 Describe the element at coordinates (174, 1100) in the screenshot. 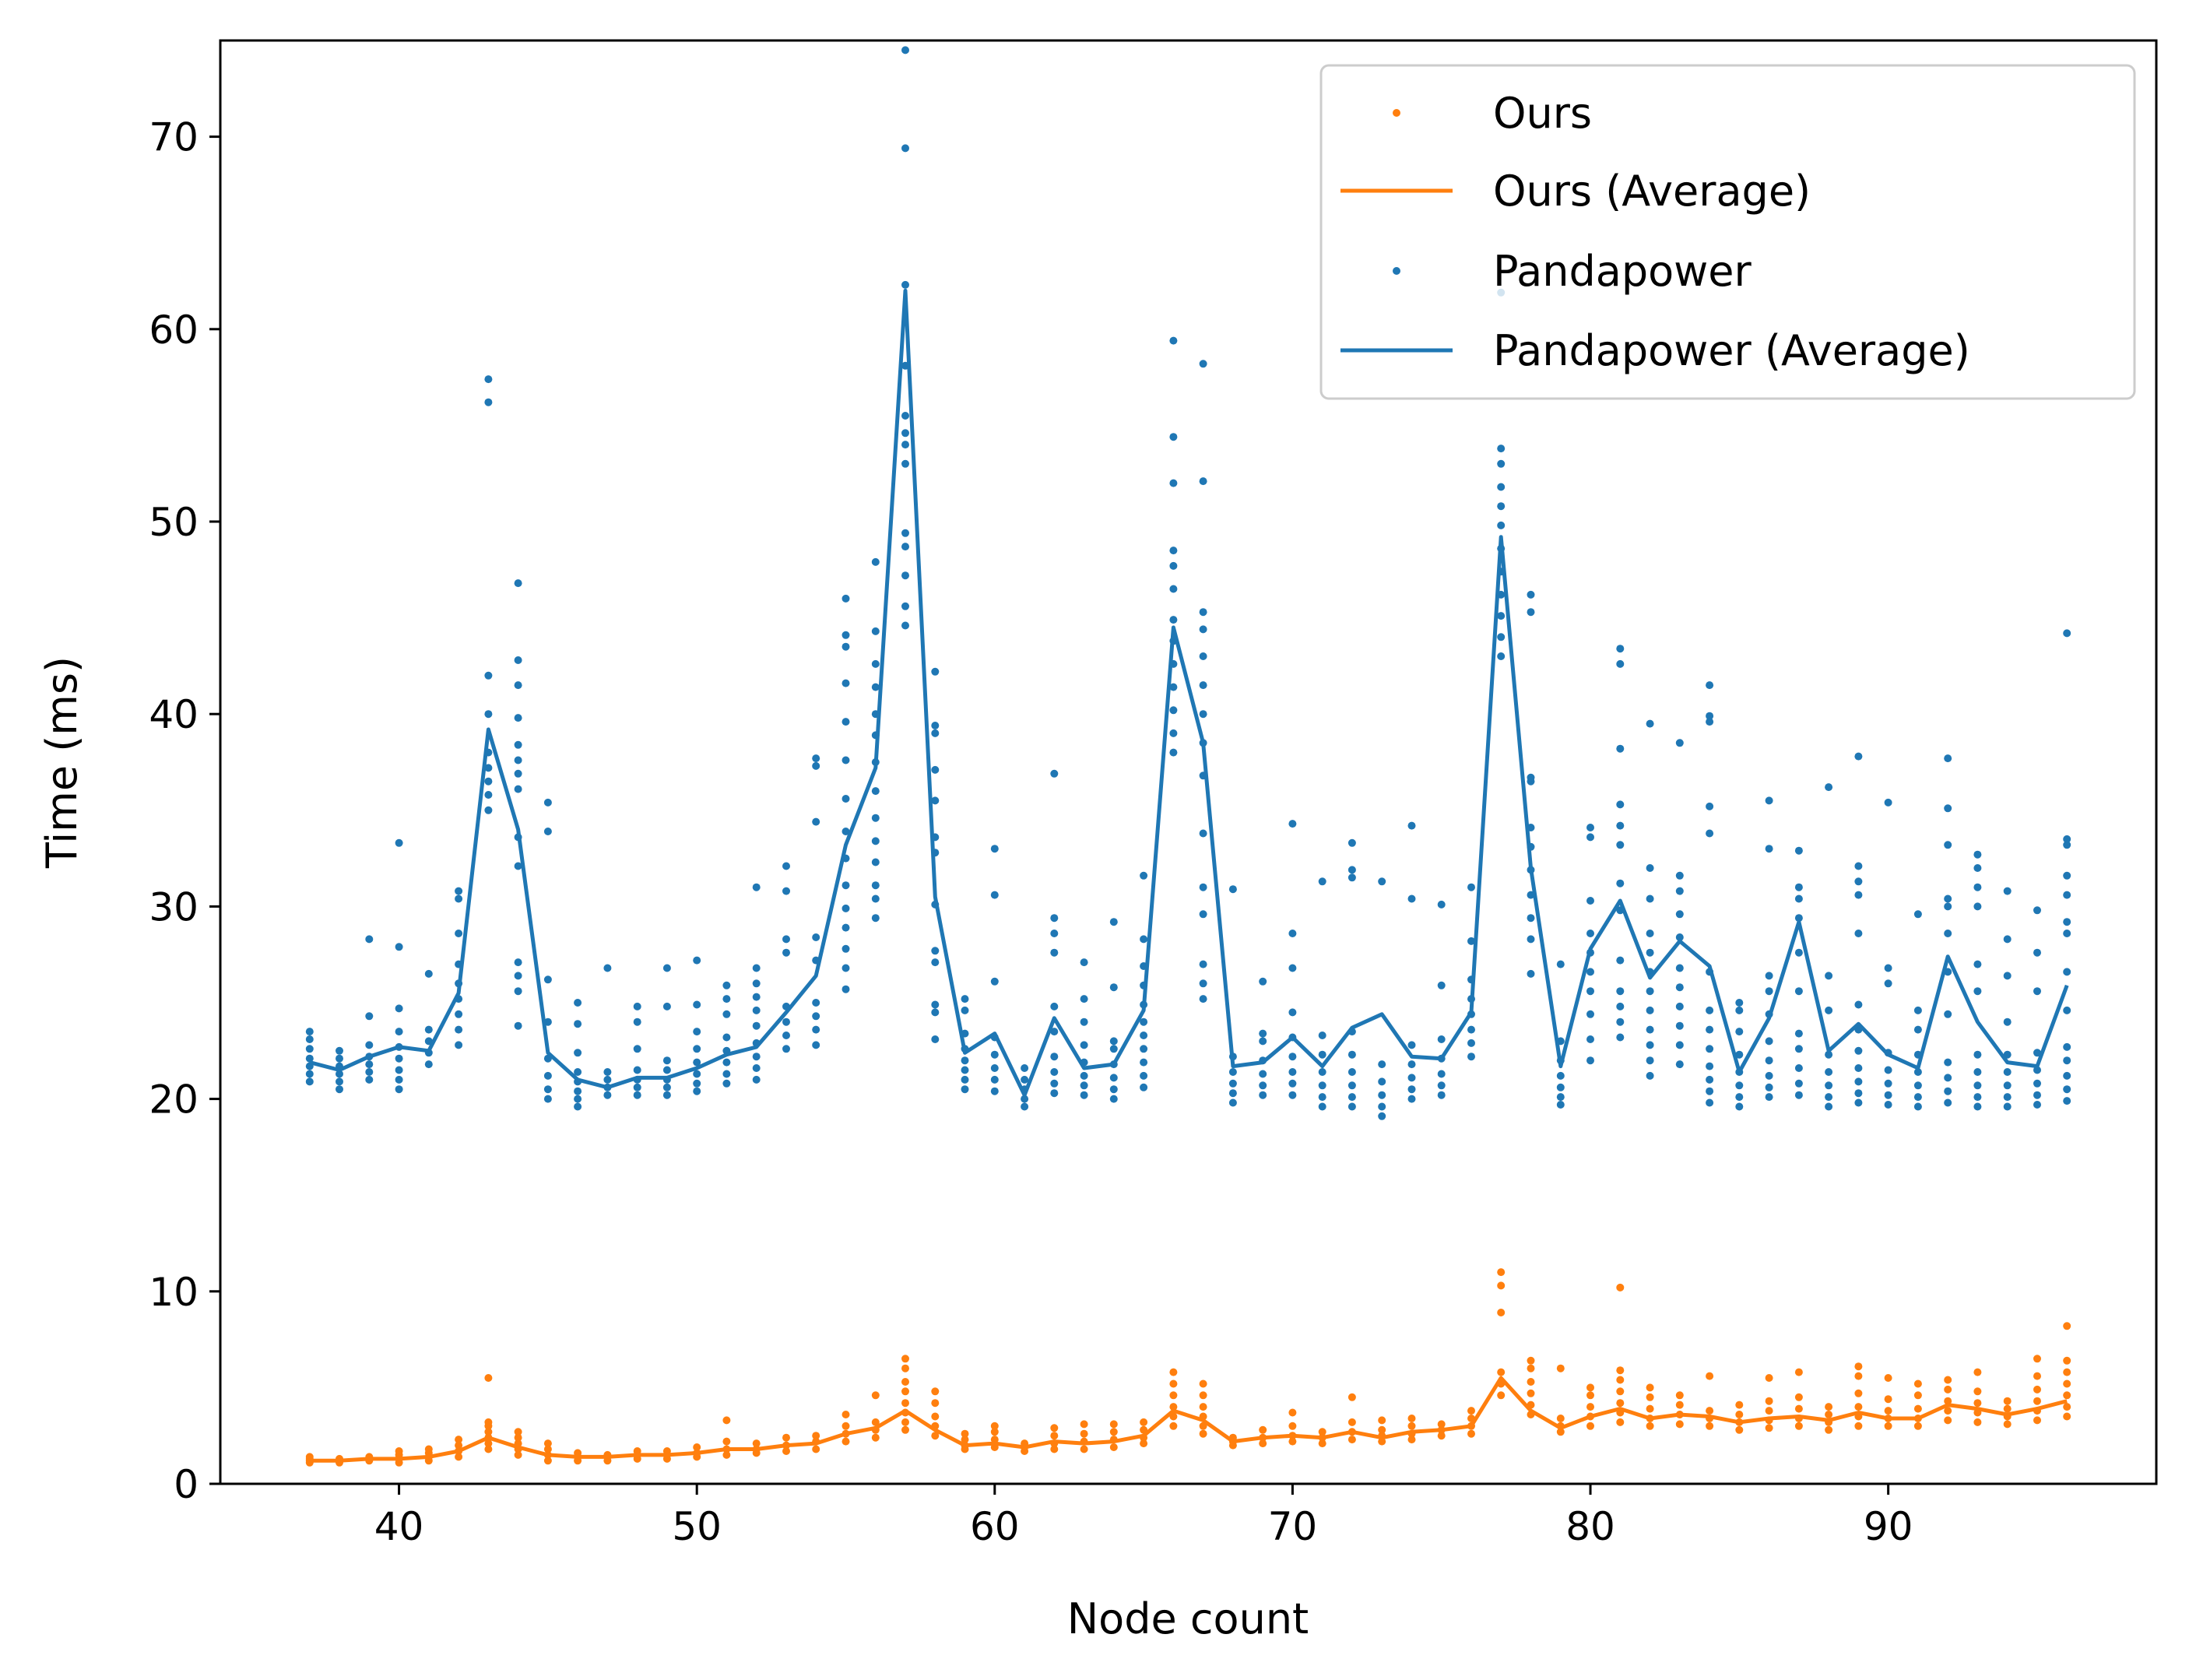

I see `y-tick-label: 20` at that location.